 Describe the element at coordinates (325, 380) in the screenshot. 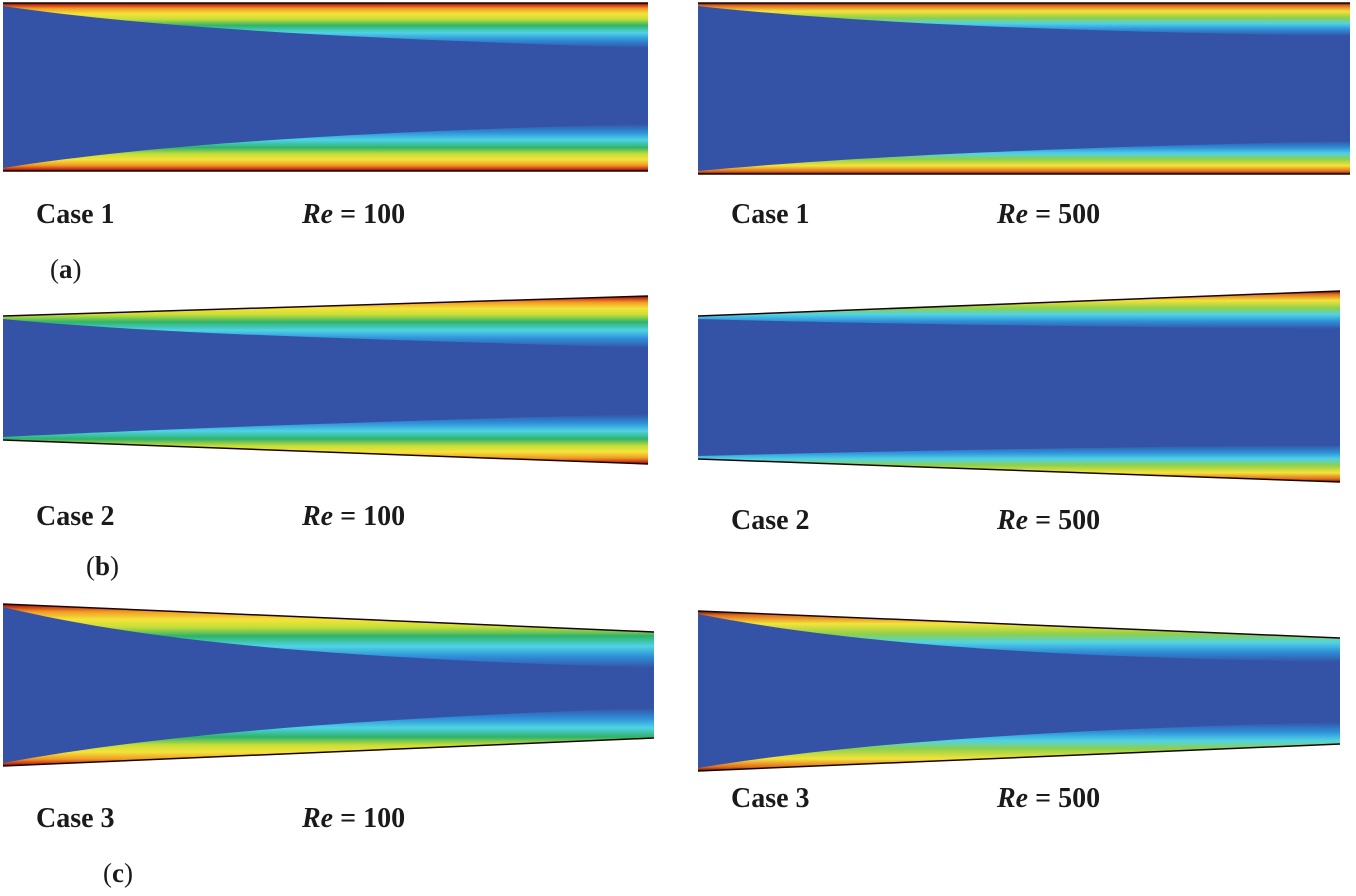

I see `contour-panel-case2-re100` at that location.